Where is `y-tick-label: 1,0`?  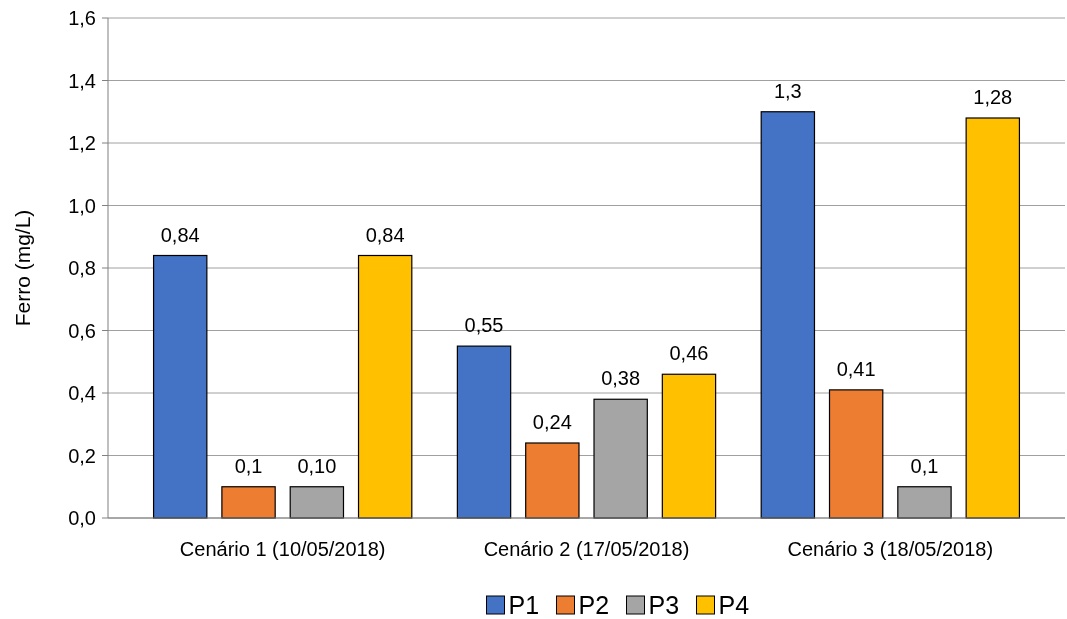
y-tick-label: 1,0 is located at coordinates (82, 205).